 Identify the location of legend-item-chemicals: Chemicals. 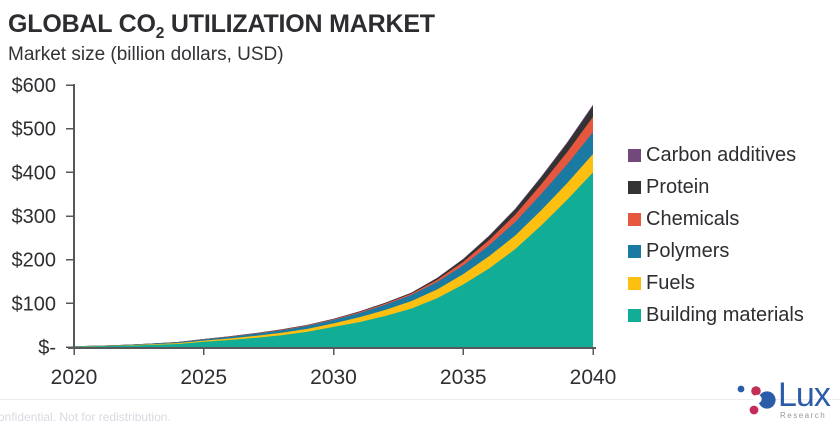
(716, 219).